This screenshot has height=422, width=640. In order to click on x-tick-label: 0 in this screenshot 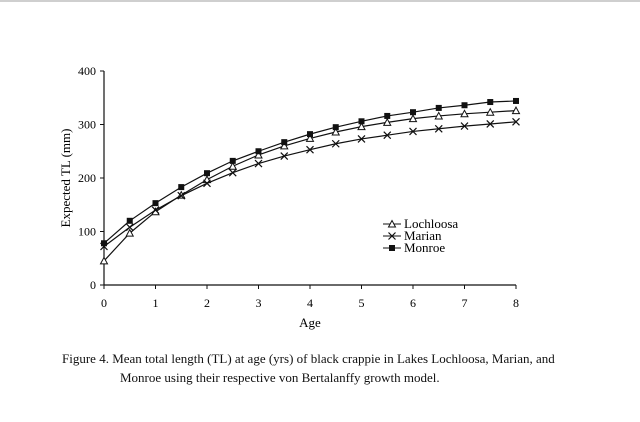, I will do `click(104, 303)`.